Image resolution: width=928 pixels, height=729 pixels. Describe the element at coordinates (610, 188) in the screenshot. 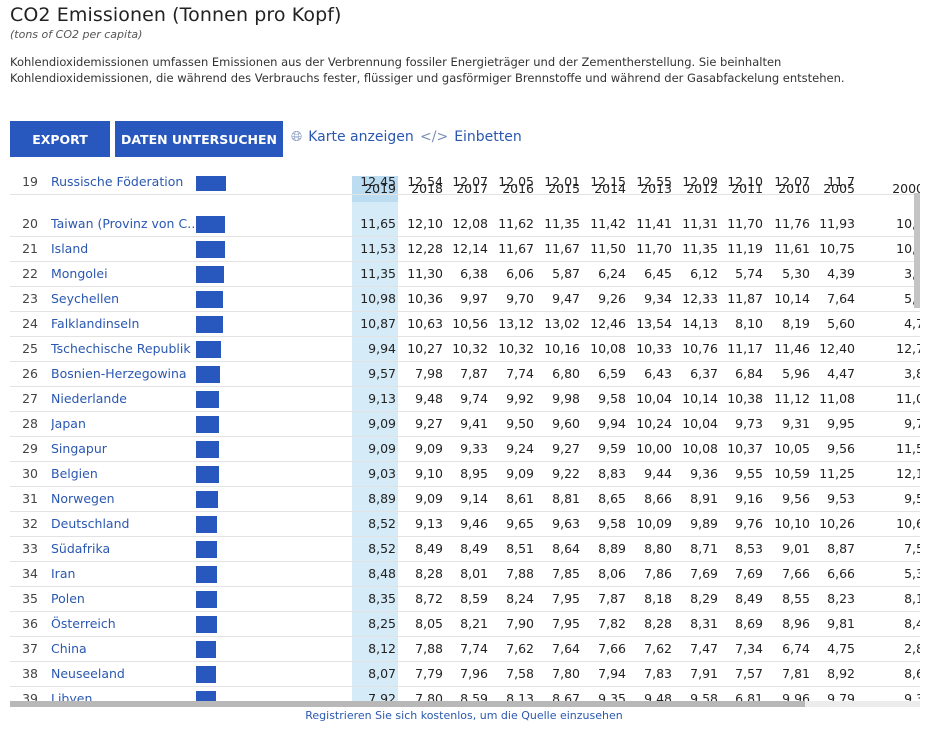

I see `year-header-2014: 2014` at that location.